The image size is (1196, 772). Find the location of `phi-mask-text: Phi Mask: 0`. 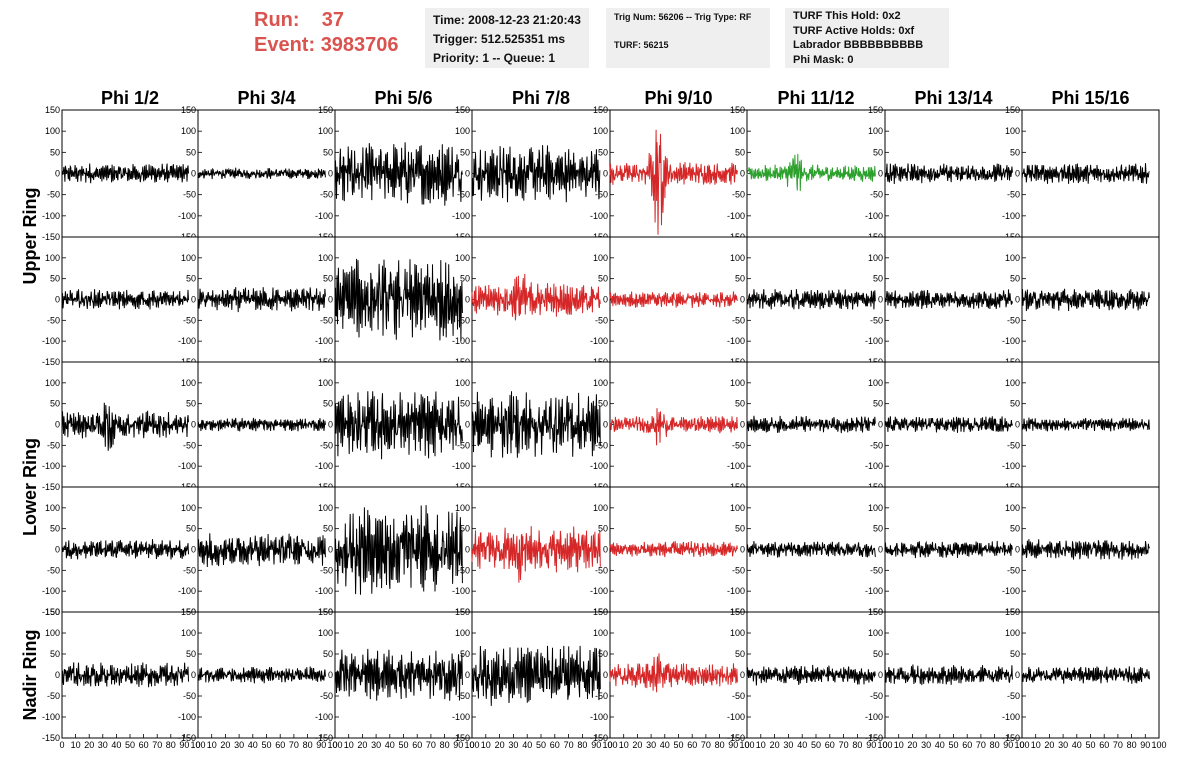

phi-mask-text: Phi Mask: 0 is located at coordinates (823, 59).